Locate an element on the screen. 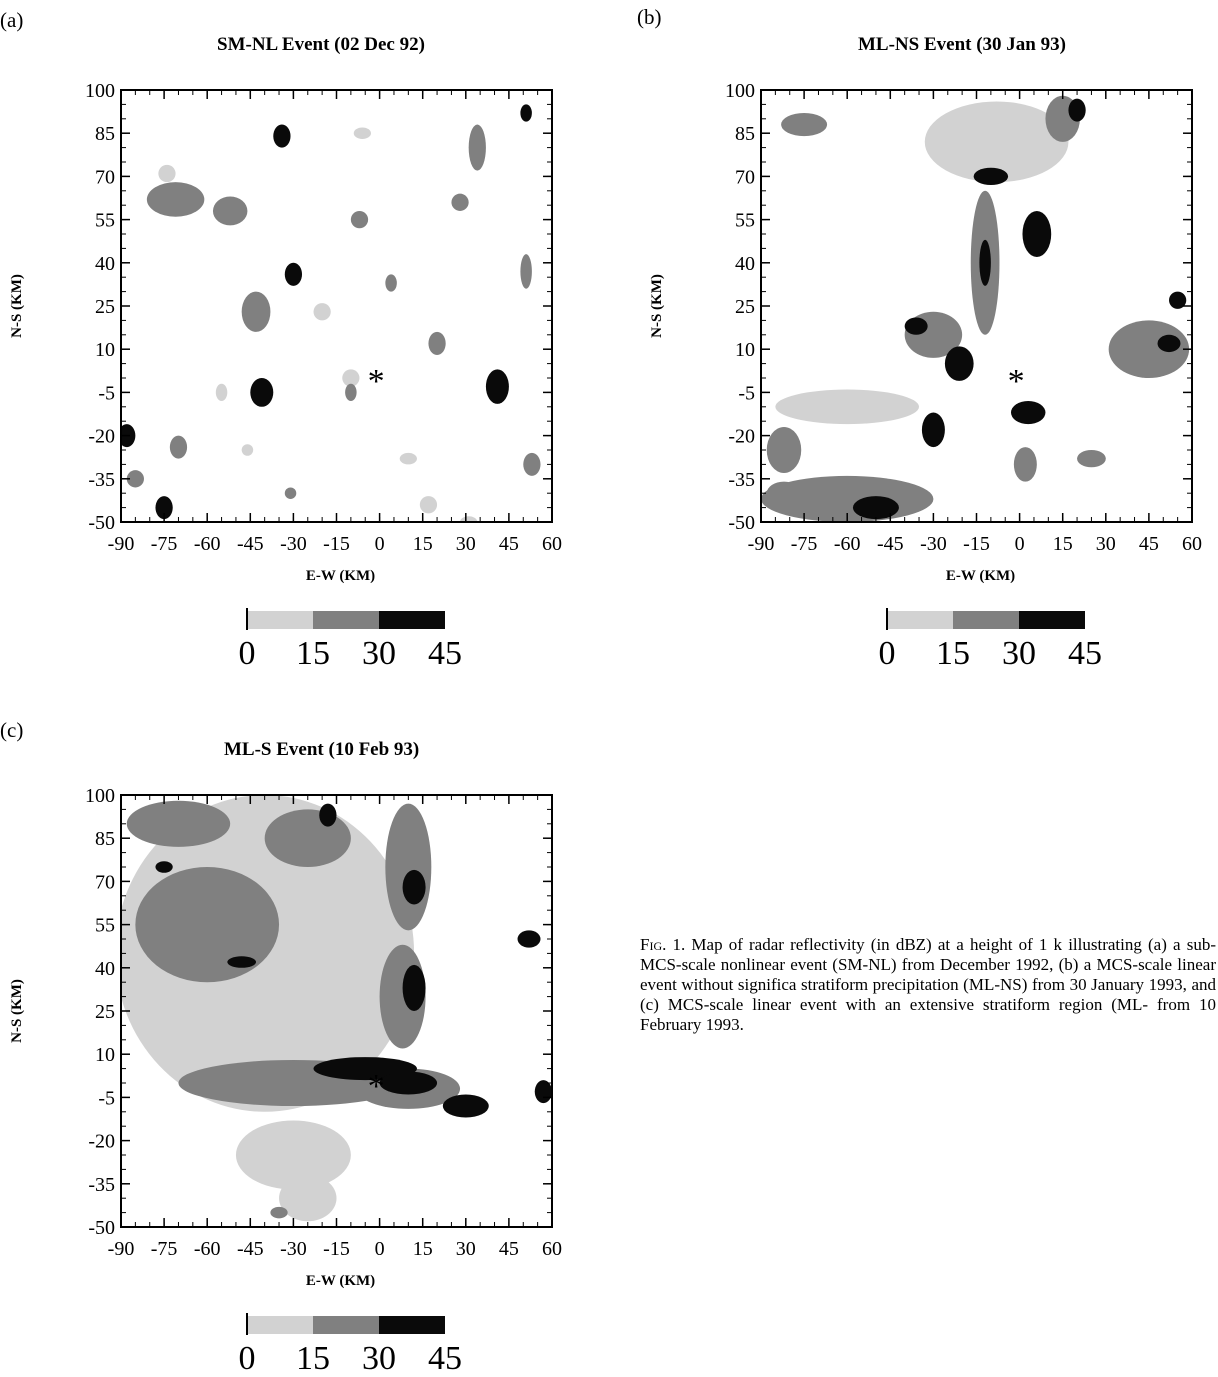 This screenshot has width=1218, height=1377. colorbar-label: 15 is located at coordinates (313, 653).